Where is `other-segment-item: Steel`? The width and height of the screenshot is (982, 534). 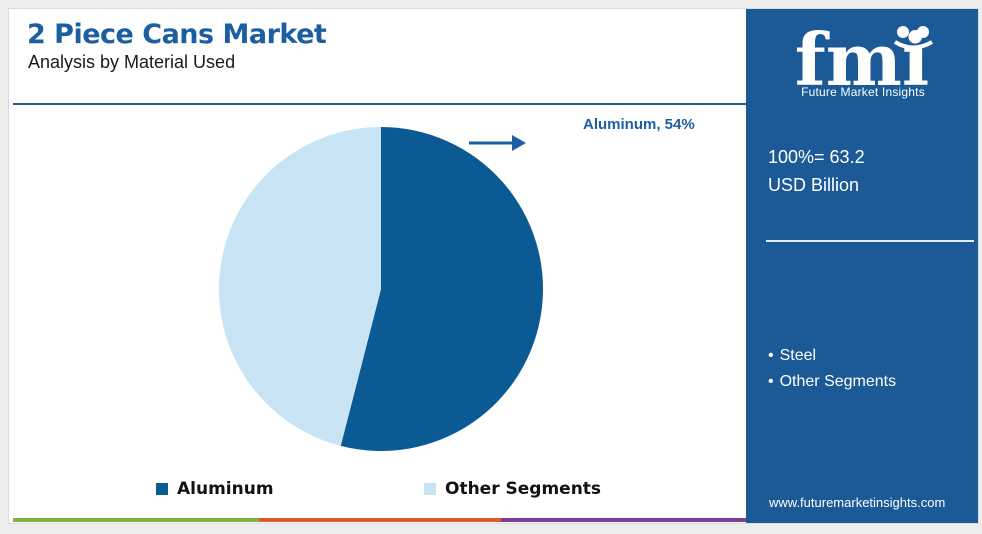 other-segment-item: Steel is located at coordinates (832, 356).